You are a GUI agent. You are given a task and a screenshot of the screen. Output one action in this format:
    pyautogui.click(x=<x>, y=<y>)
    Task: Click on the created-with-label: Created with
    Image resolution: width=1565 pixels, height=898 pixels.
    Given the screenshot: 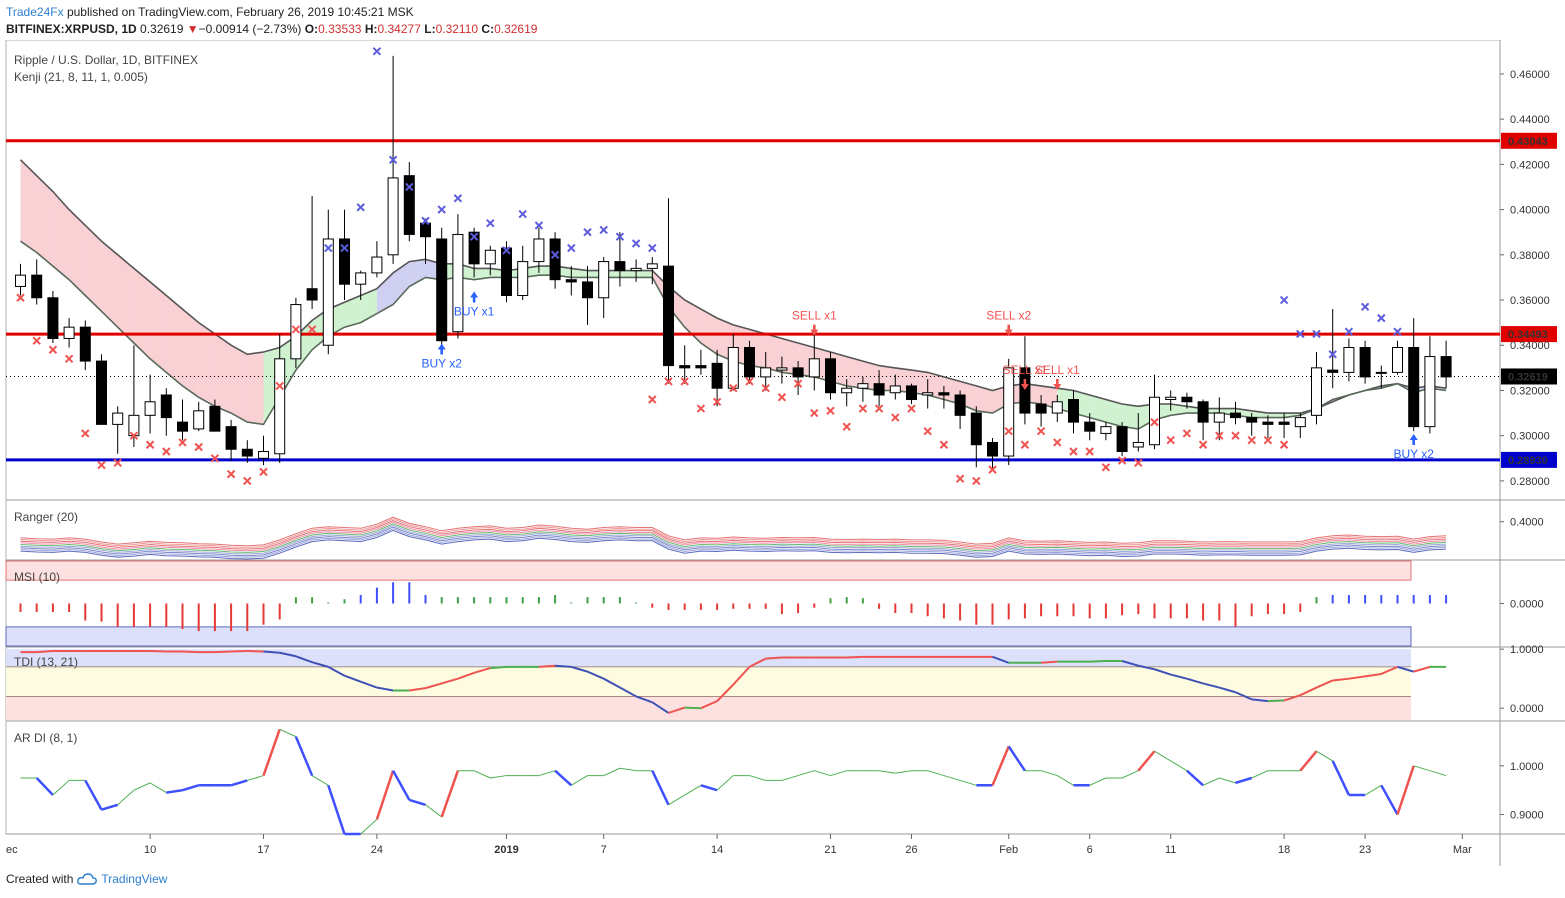 What is the action you would take?
    pyautogui.click(x=40, y=879)
    